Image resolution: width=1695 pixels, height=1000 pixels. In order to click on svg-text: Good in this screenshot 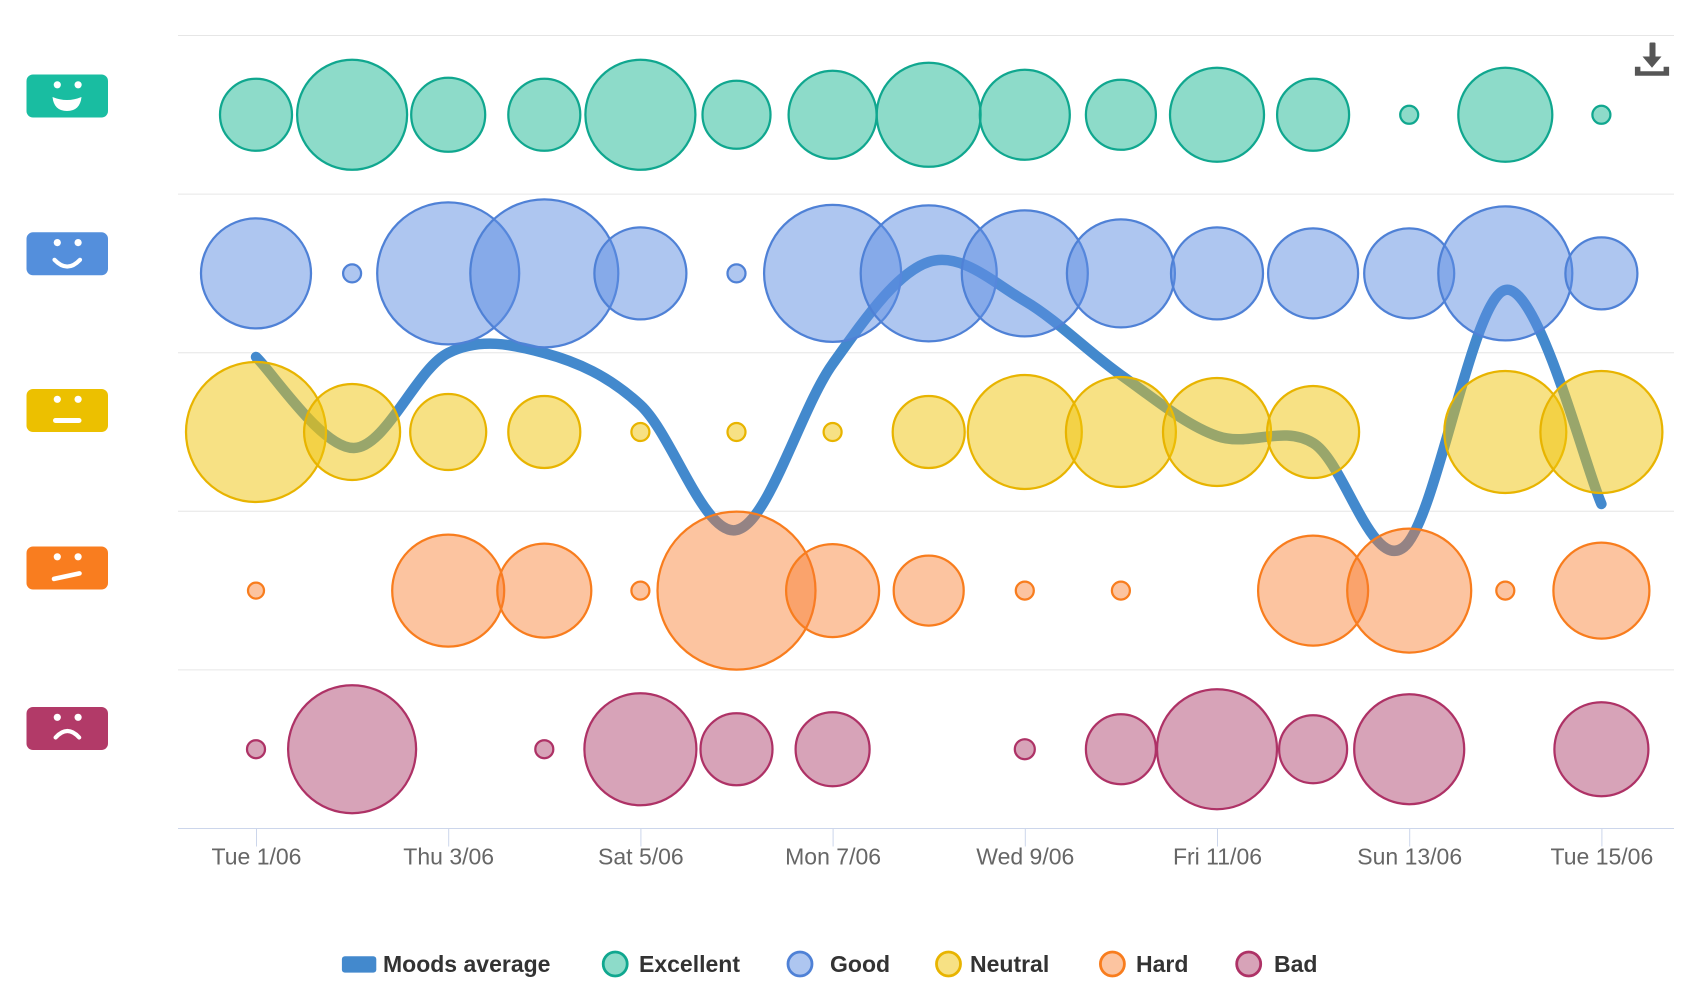, I will do `click(860, 964)`.